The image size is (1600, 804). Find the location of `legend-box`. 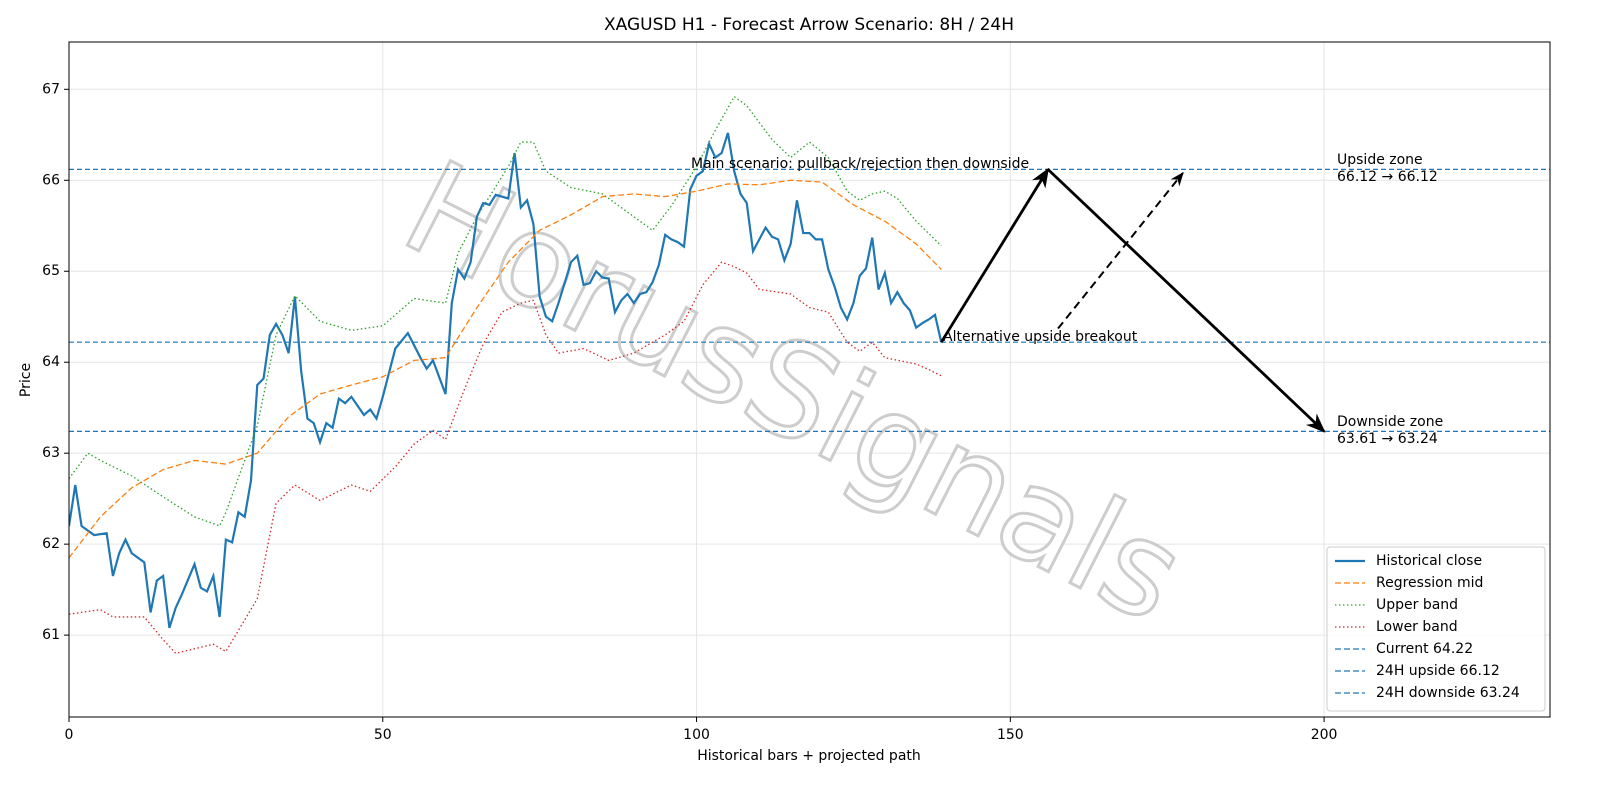

legend-box is located at coordinates (1436, 629).